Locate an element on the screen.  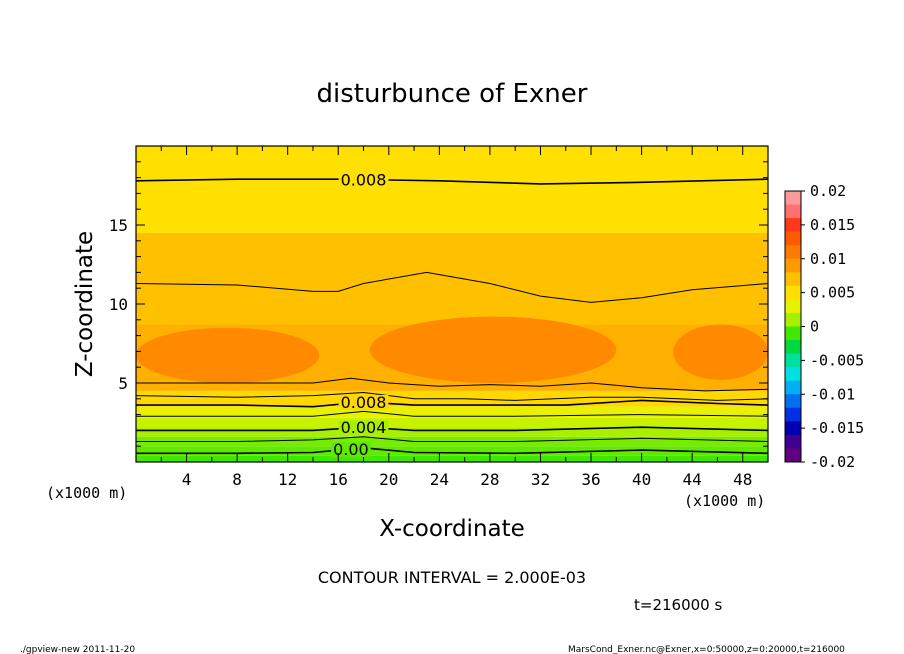
contour-label-0: 0.008 is located at coordinates (364, 180).